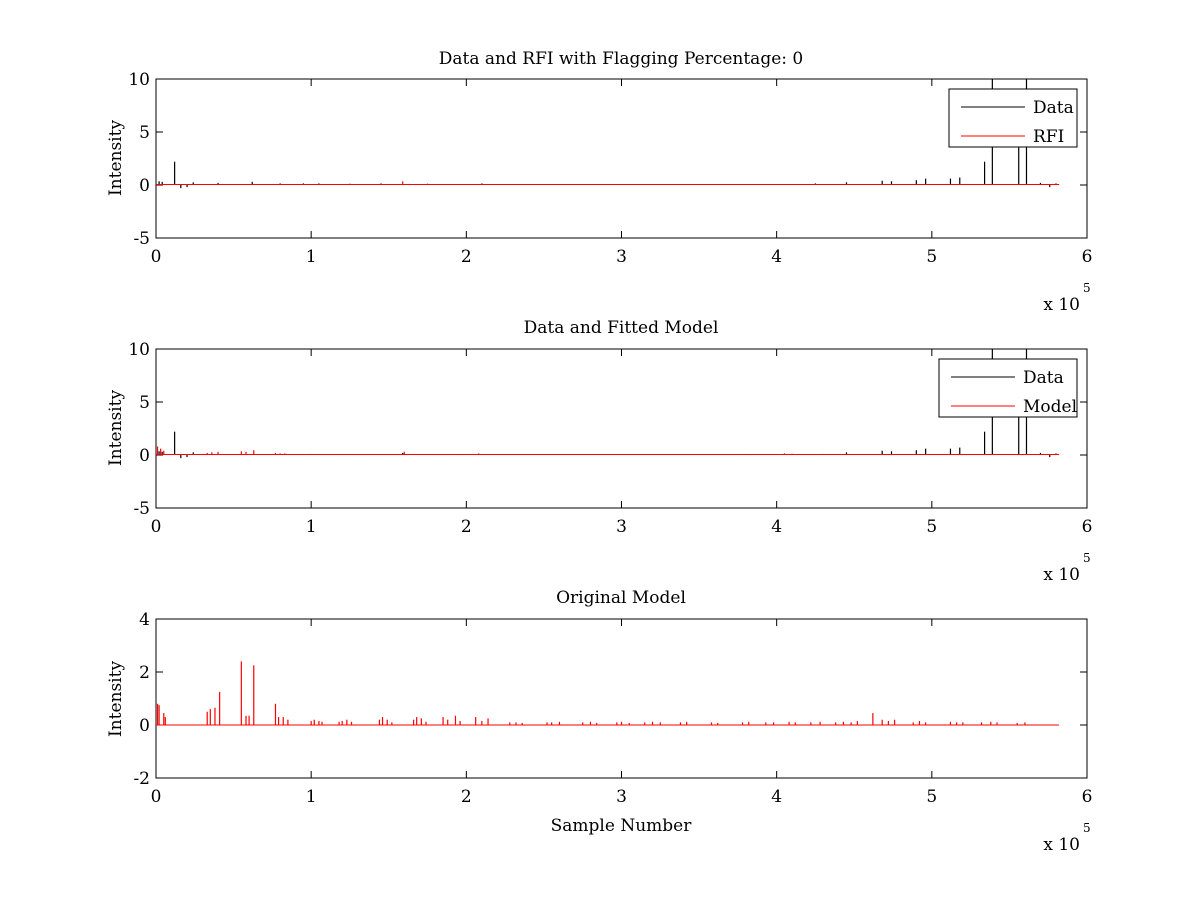 The width and height of the screenshot is (1200, 900). I want to click on panel-original-x-exponent-base: x 10, so click(1061, 845).